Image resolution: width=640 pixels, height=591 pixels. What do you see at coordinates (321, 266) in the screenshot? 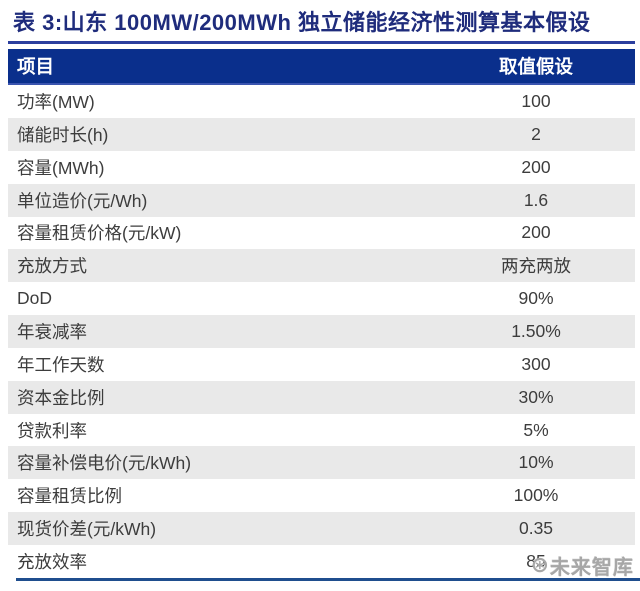
I see `table-row: 充放方式 两充两放` at bounding box center [321, 266].